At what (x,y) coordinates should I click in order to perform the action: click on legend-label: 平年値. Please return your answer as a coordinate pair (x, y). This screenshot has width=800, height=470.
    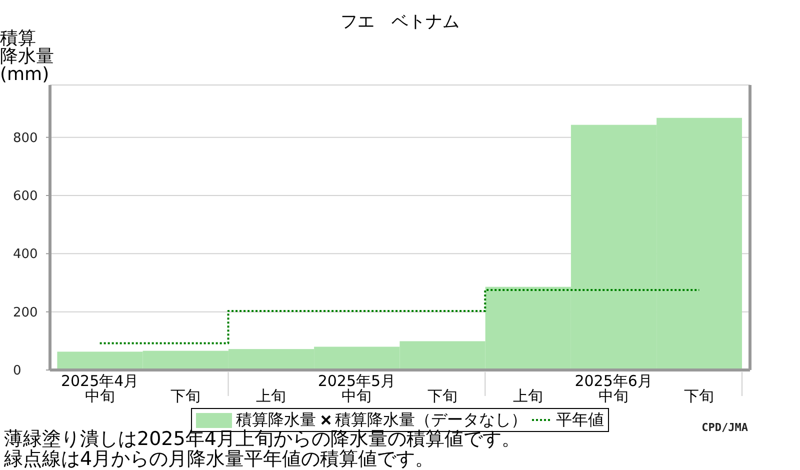
    Looking at the image, I should click on (580, 420).